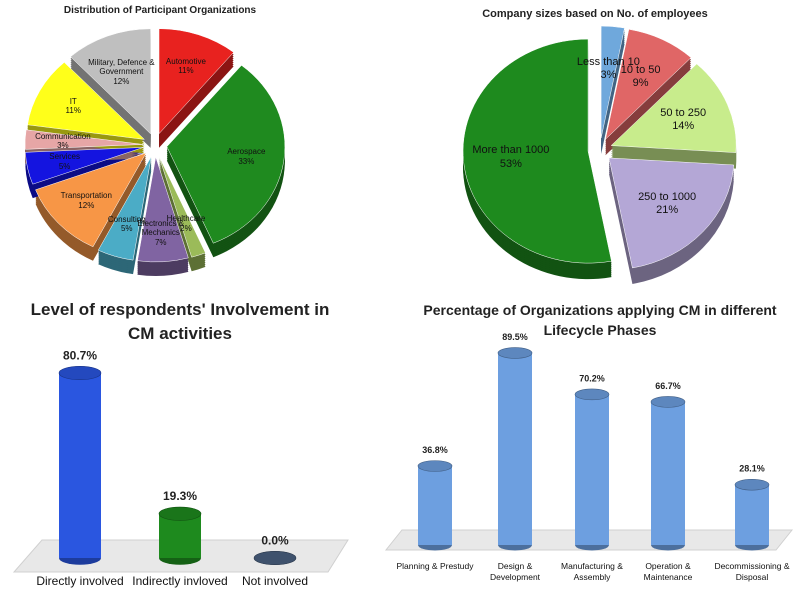 This screenshot has height=591, width=795. I want to click on x-tick-label: Decommissioning & Disposal, so click(752, 571).